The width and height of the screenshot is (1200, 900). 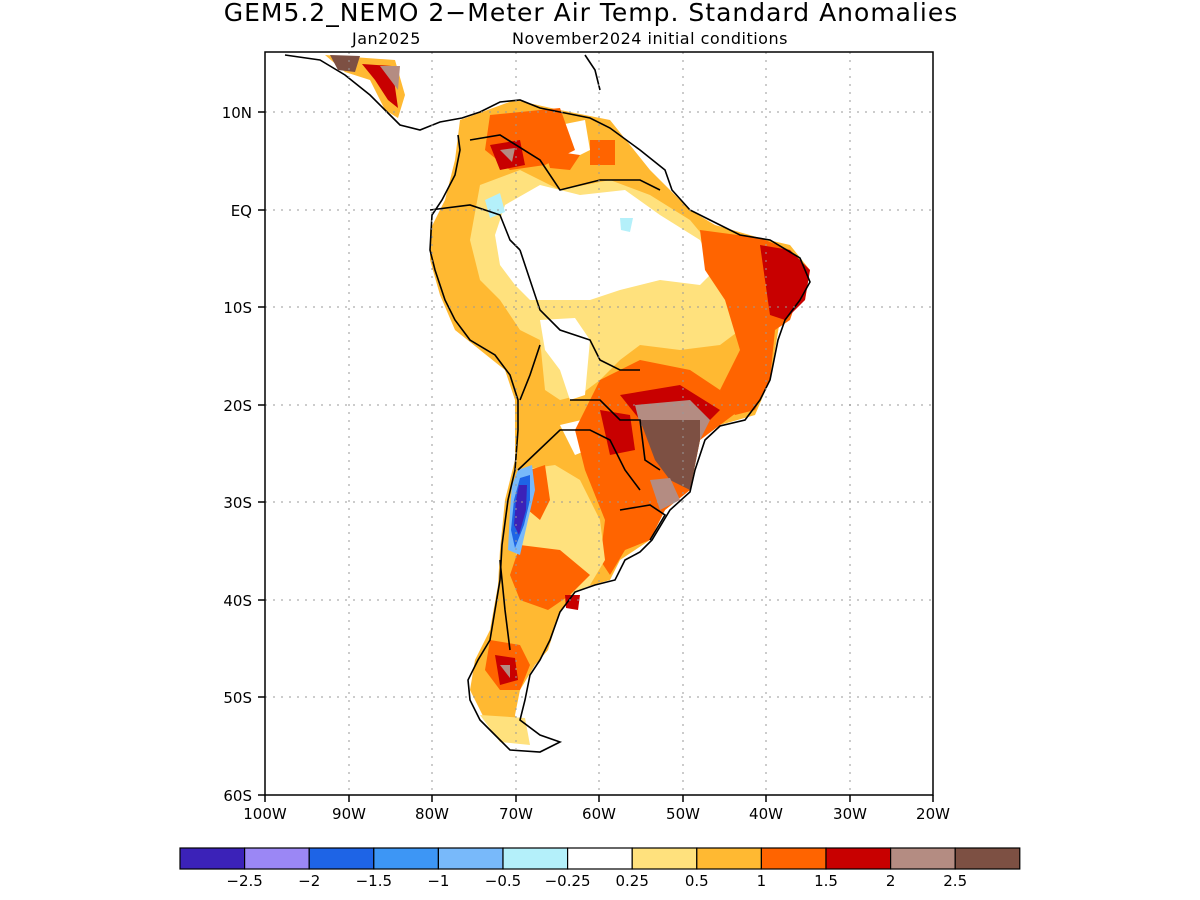 What do you see at coordinates (237, 454) in the screenshot?
I see `latitude-labels: 10N EQ 10S 20S 30S 40S 50S 60S` at bounding box center [237, 454].